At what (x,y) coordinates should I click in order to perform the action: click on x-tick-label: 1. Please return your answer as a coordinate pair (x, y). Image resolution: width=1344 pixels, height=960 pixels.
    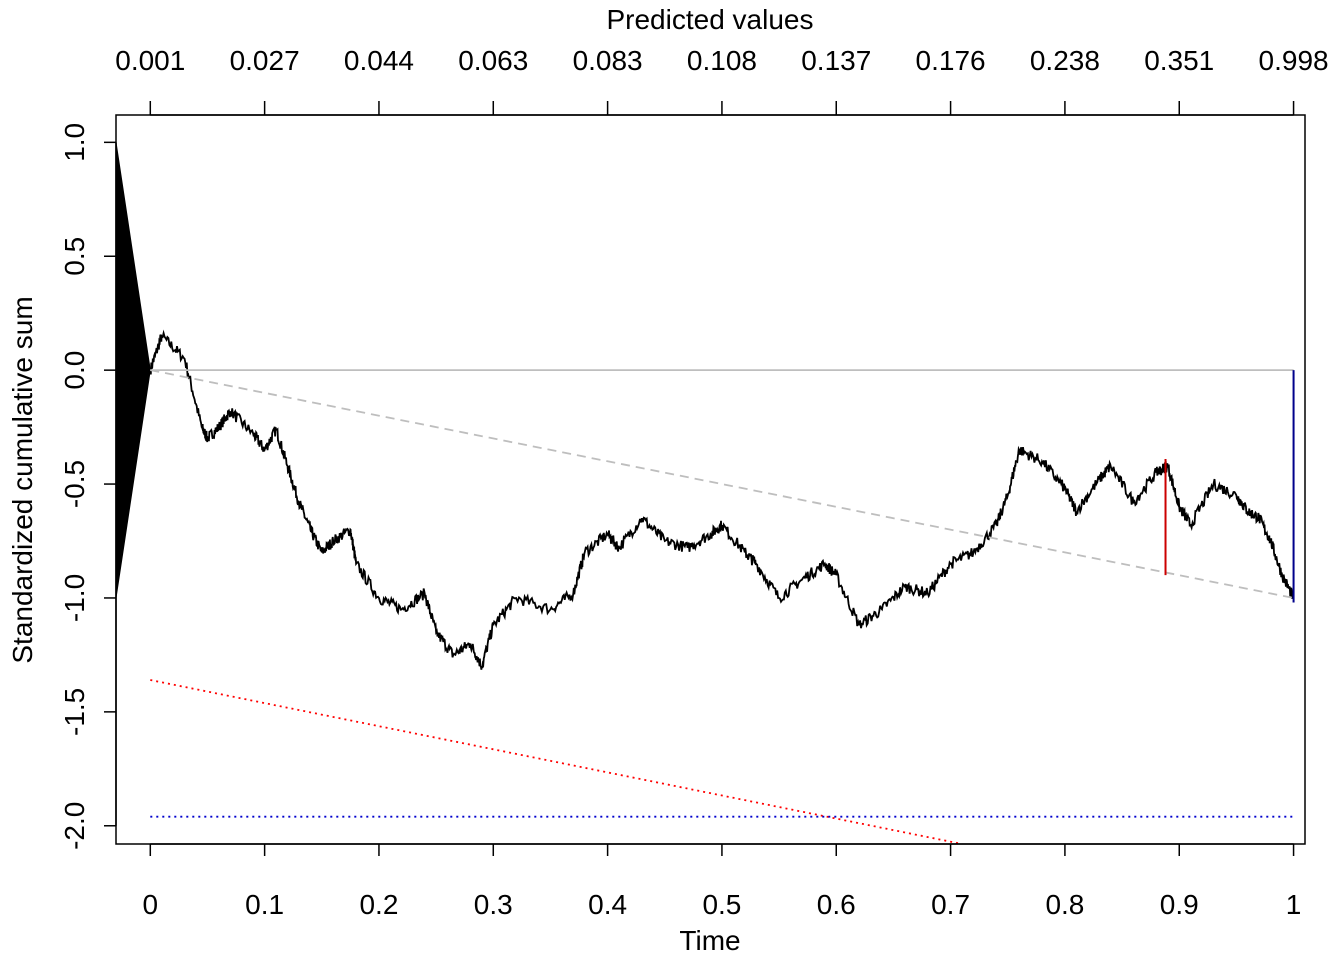
    Looking at the image, I should click on (1294, 904).